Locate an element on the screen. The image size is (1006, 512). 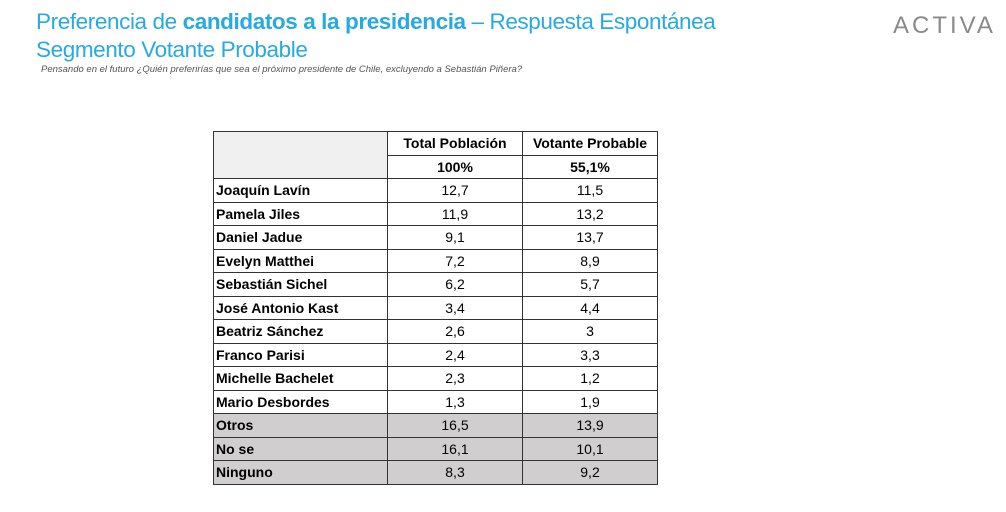
total-value: 11,9 is located at coordinates (455, 213).